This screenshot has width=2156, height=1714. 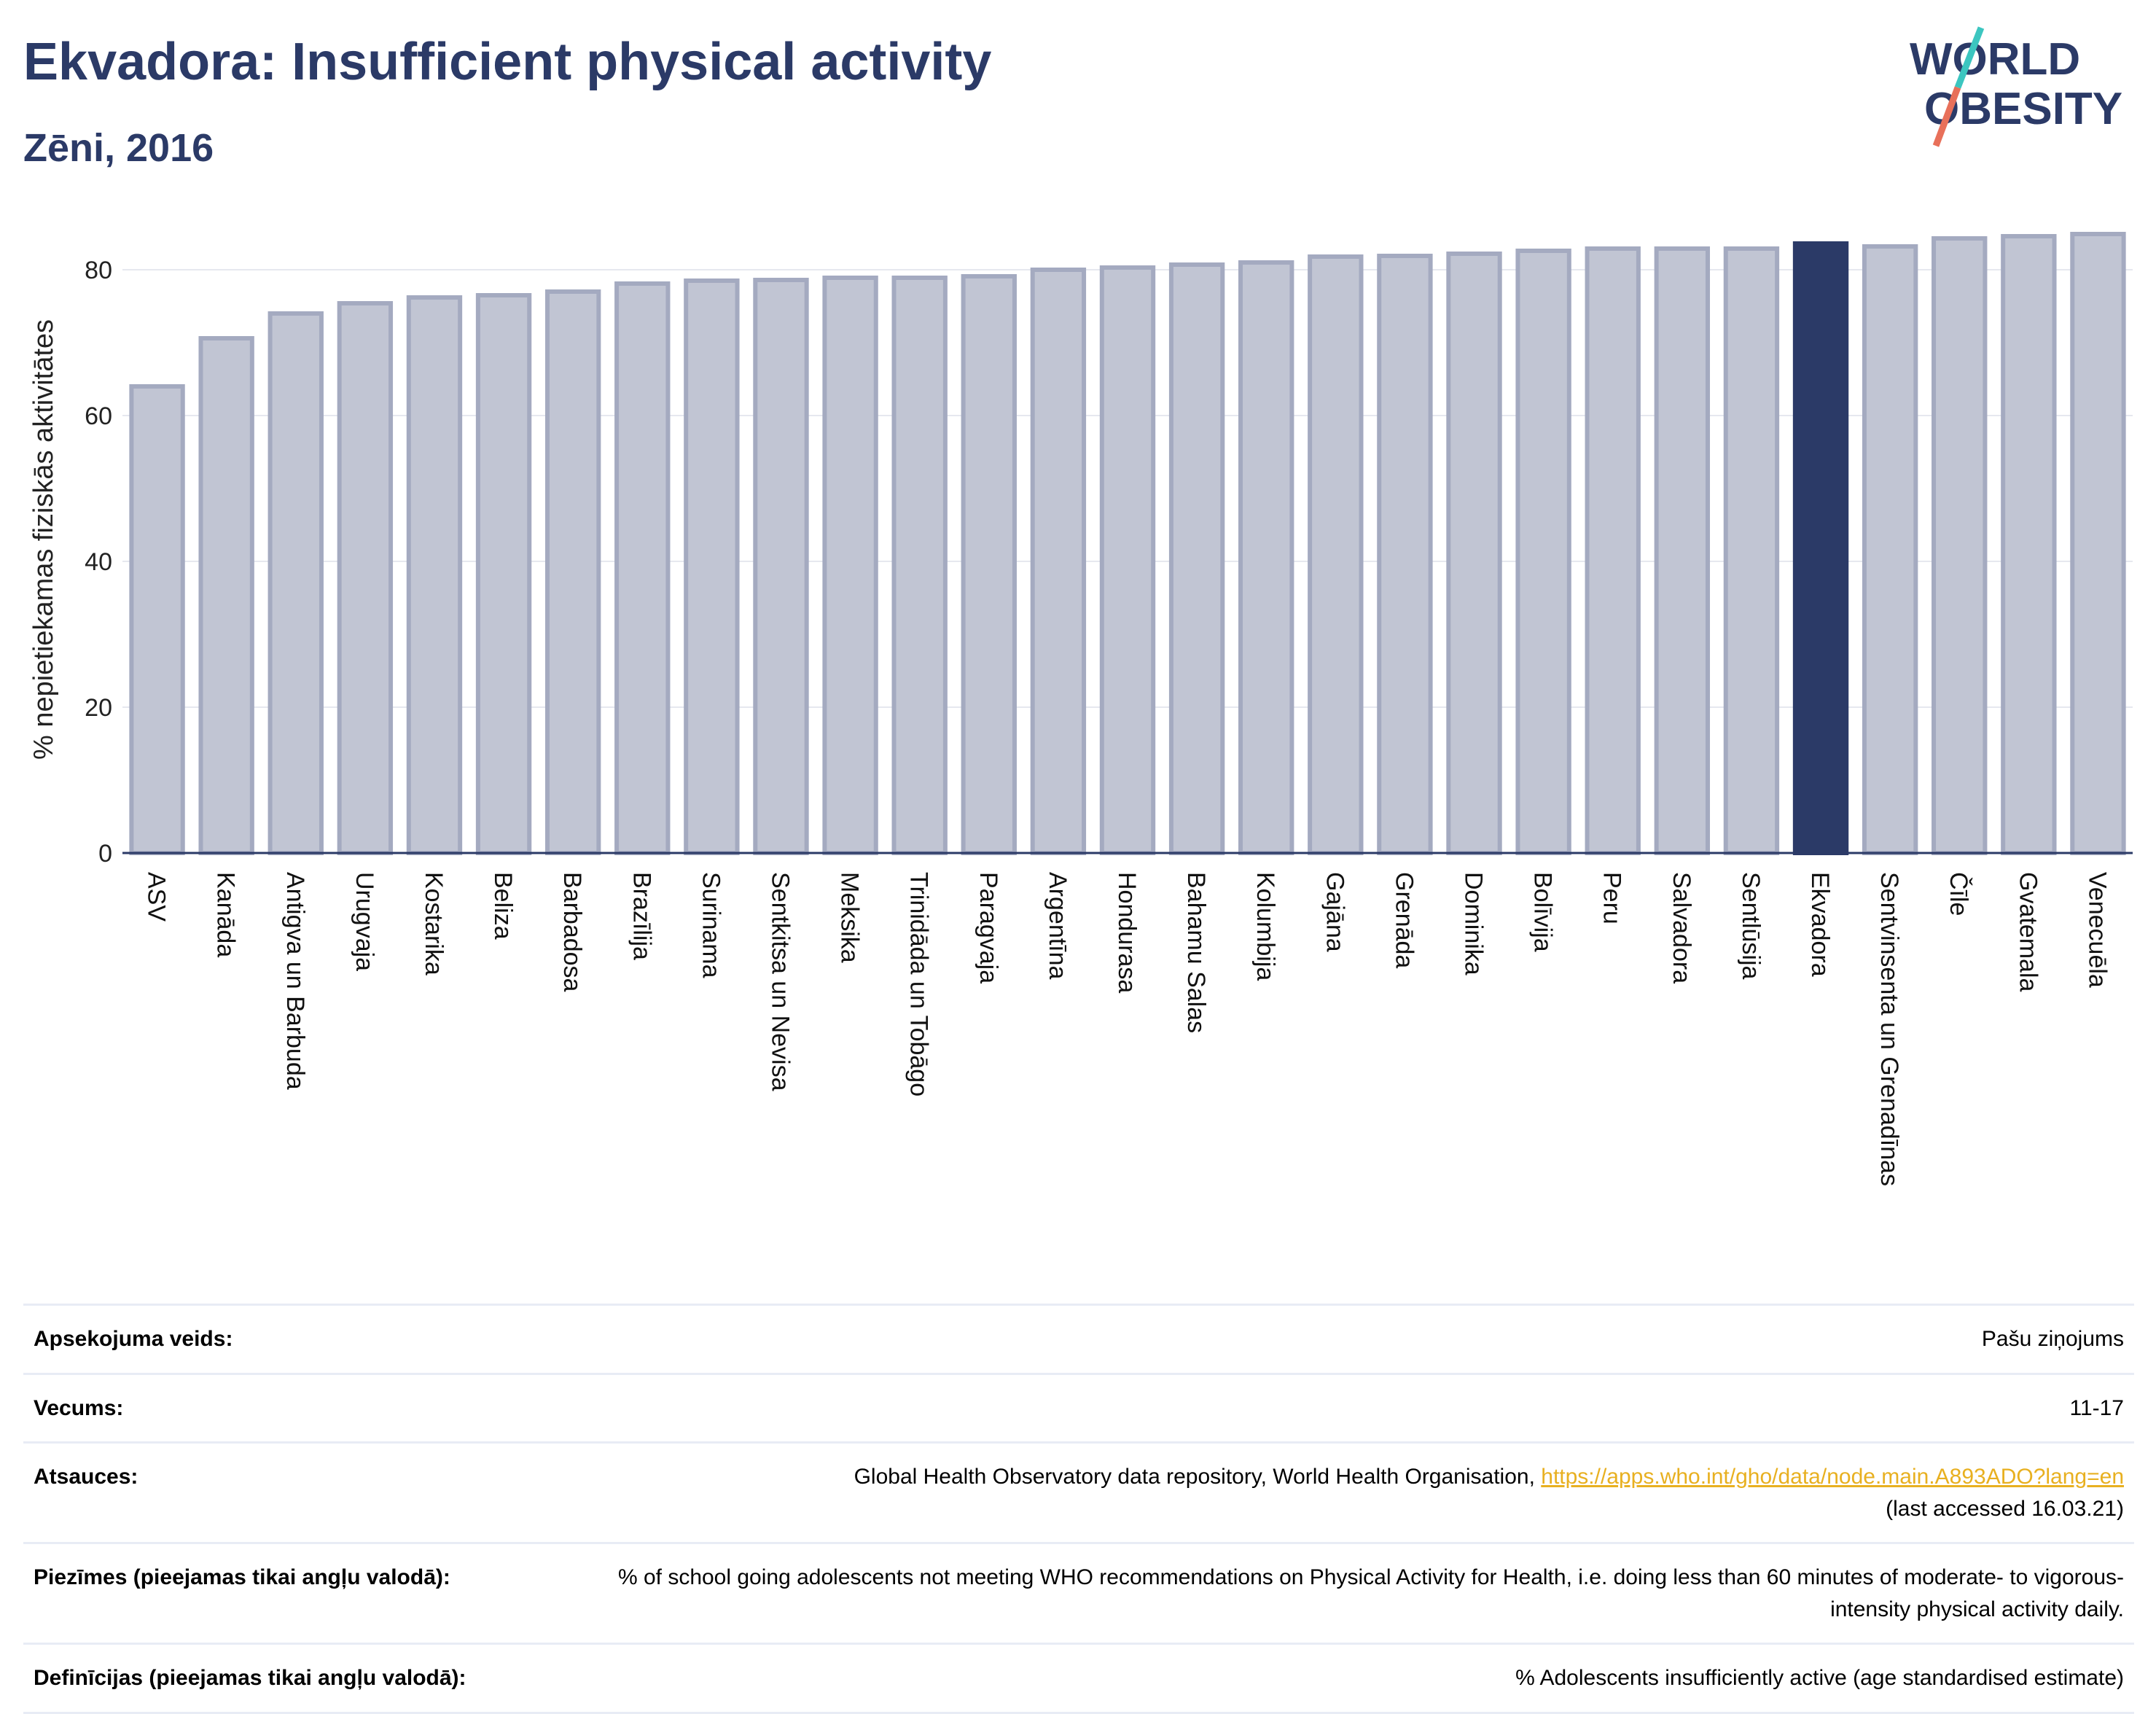 I want to click on x-tick-label: Kanāda, so click(x=226, y=915).